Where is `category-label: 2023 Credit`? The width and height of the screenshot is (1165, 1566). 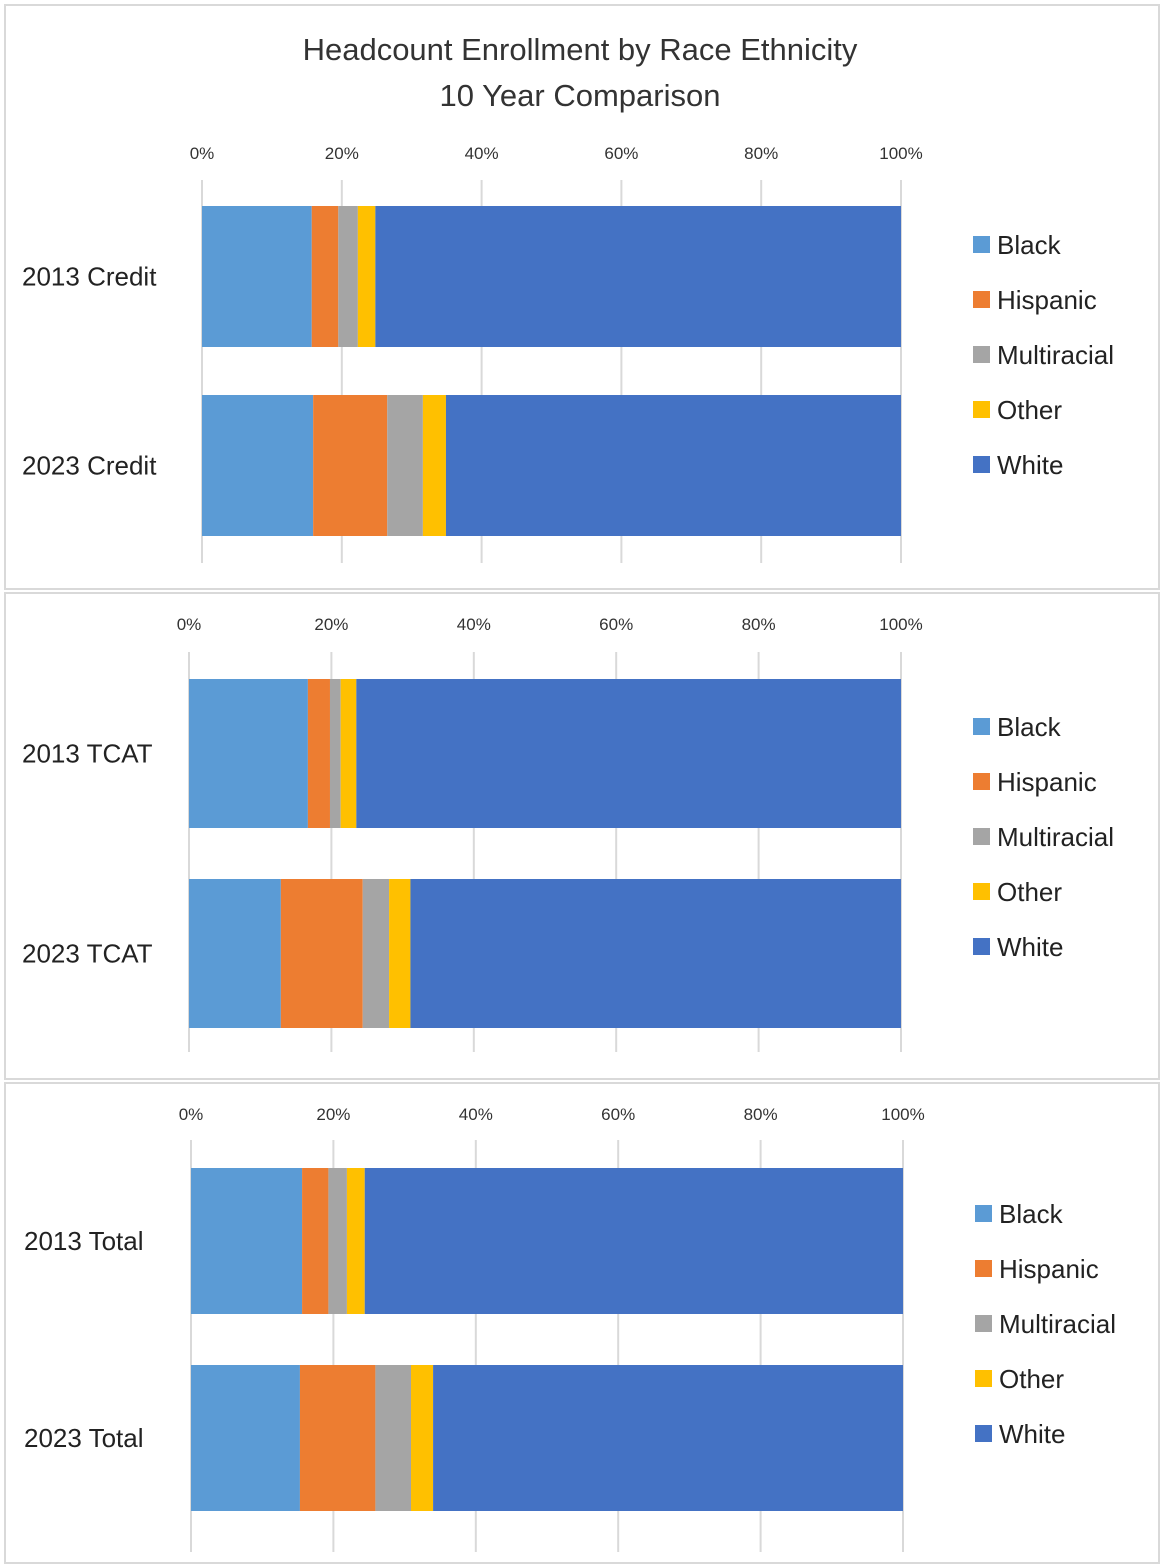
category-label: 2023 Credit is located at coordinates (89, 466).